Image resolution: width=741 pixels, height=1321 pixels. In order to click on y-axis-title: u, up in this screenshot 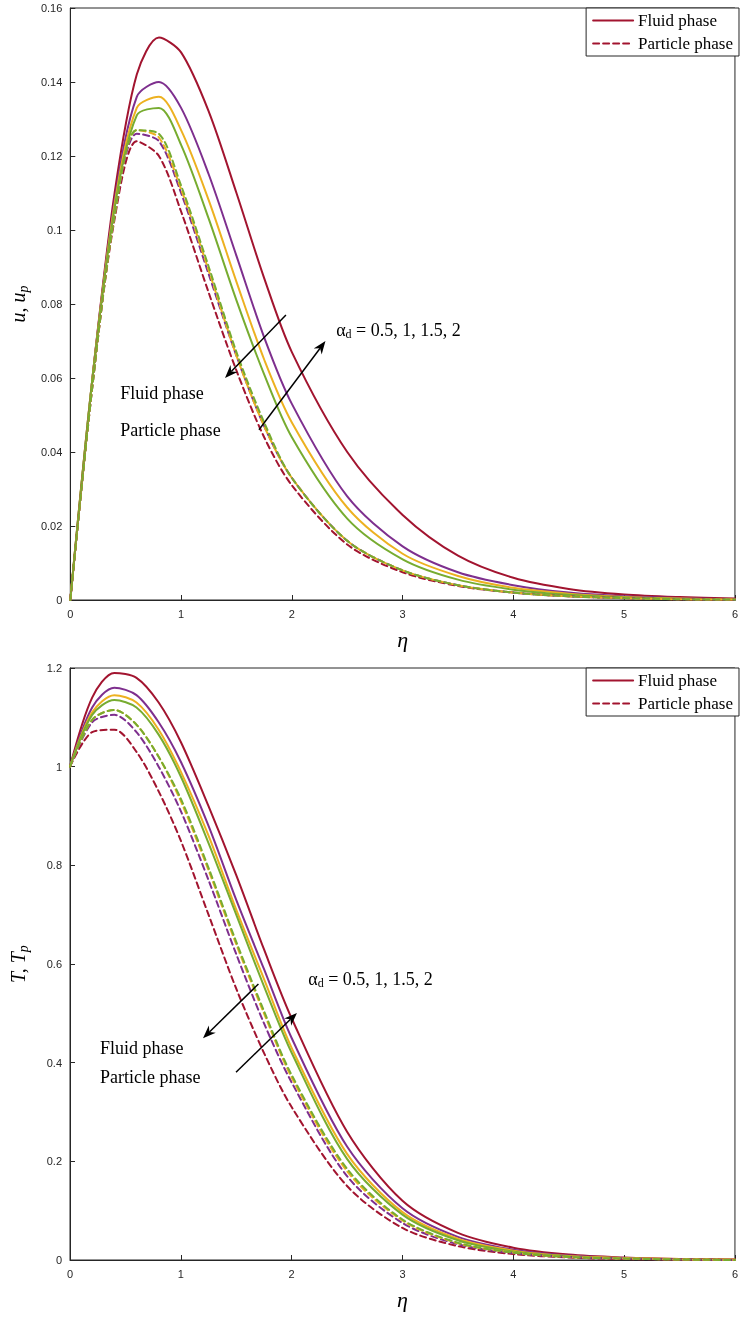, I will do `click(19, 304)`.